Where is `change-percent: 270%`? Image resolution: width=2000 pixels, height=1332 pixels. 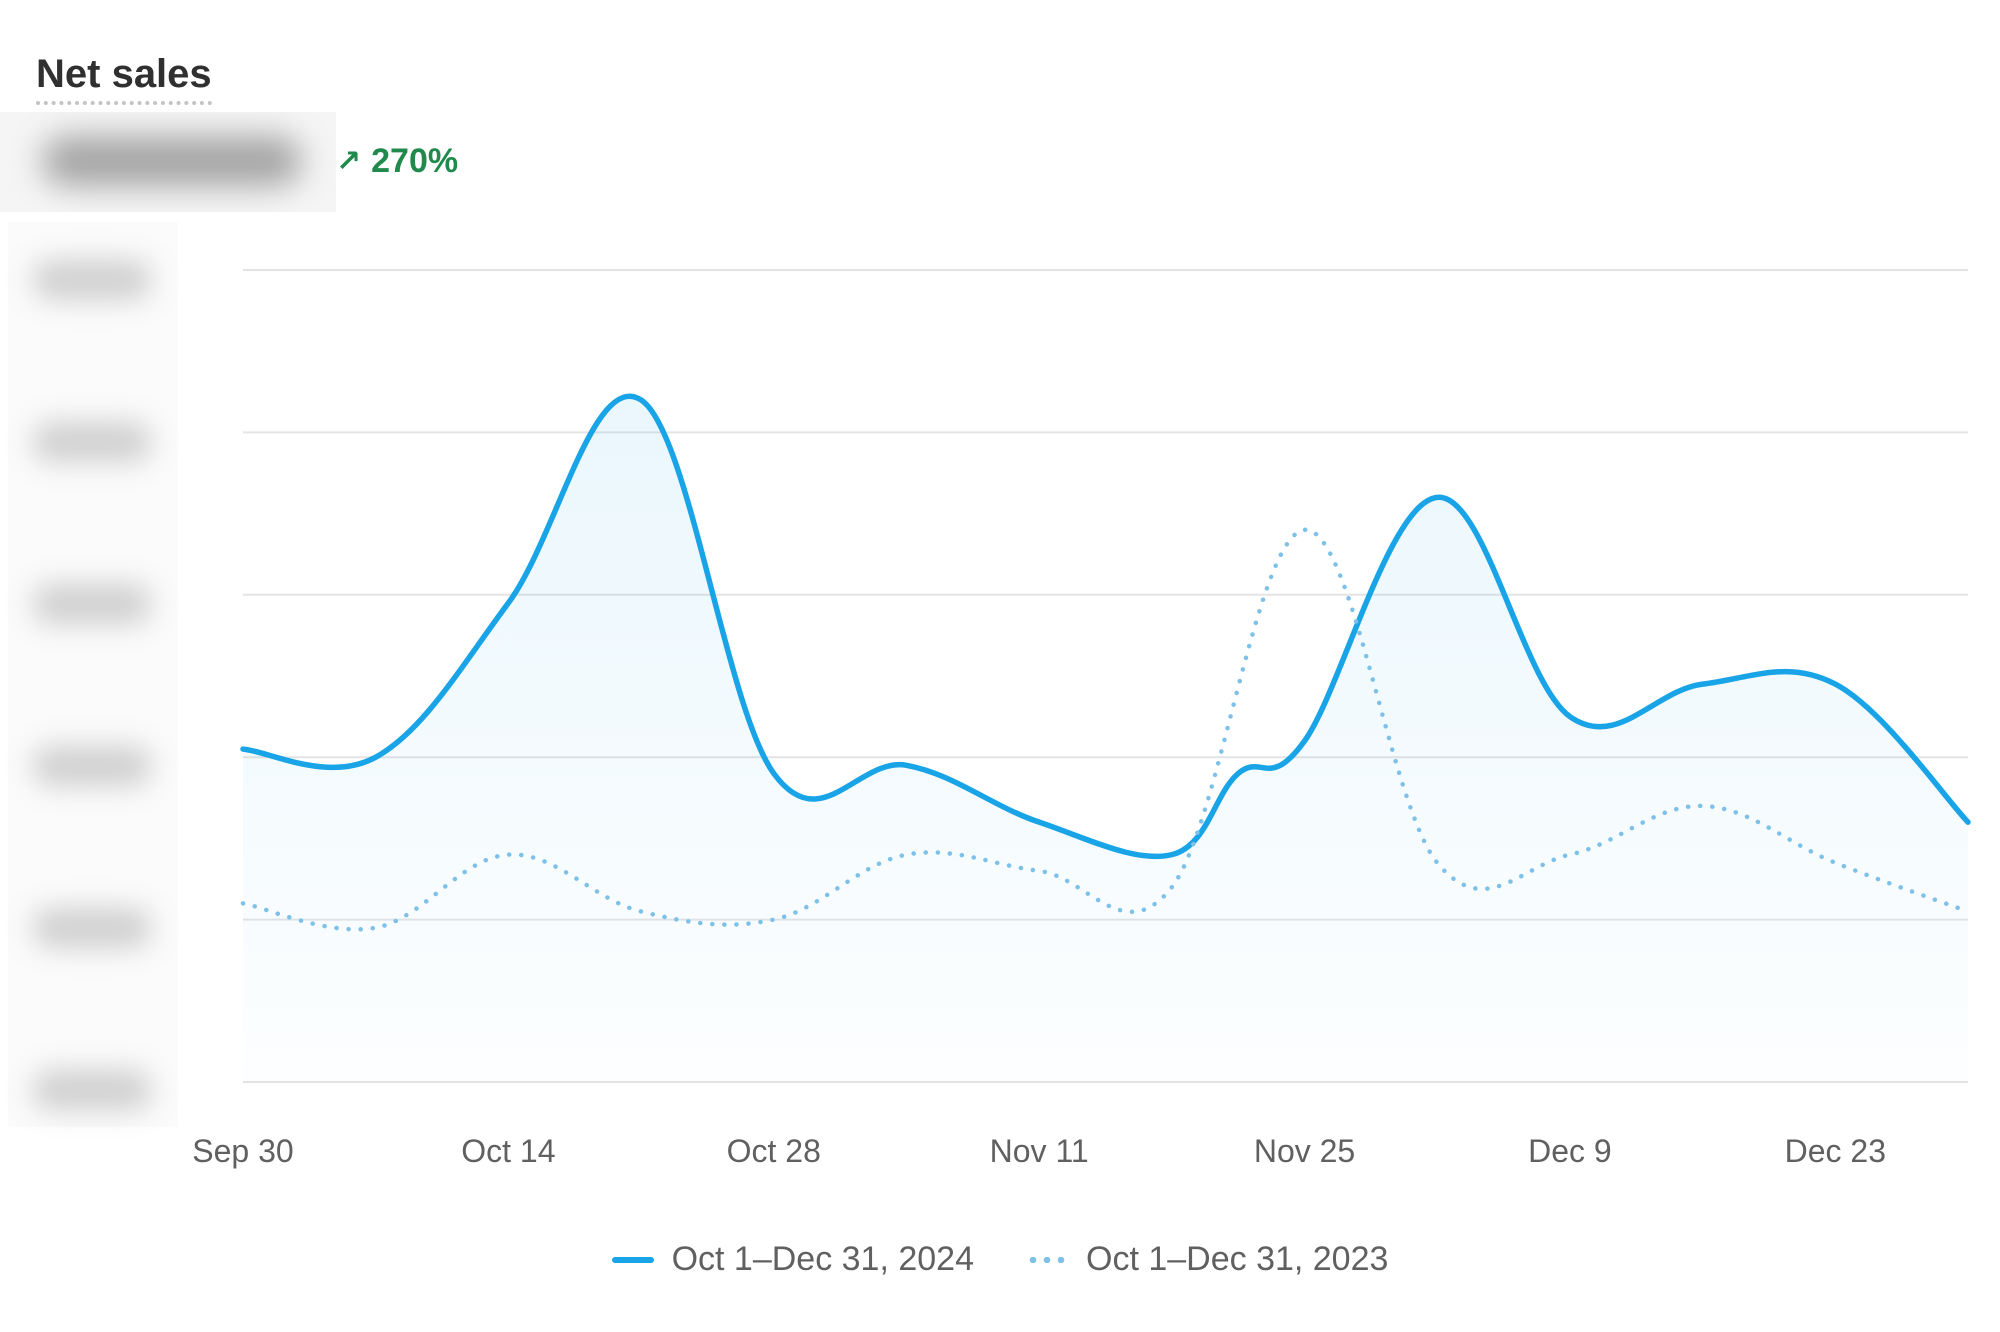
change-percent: 270% is located at coordinates (415, 161).